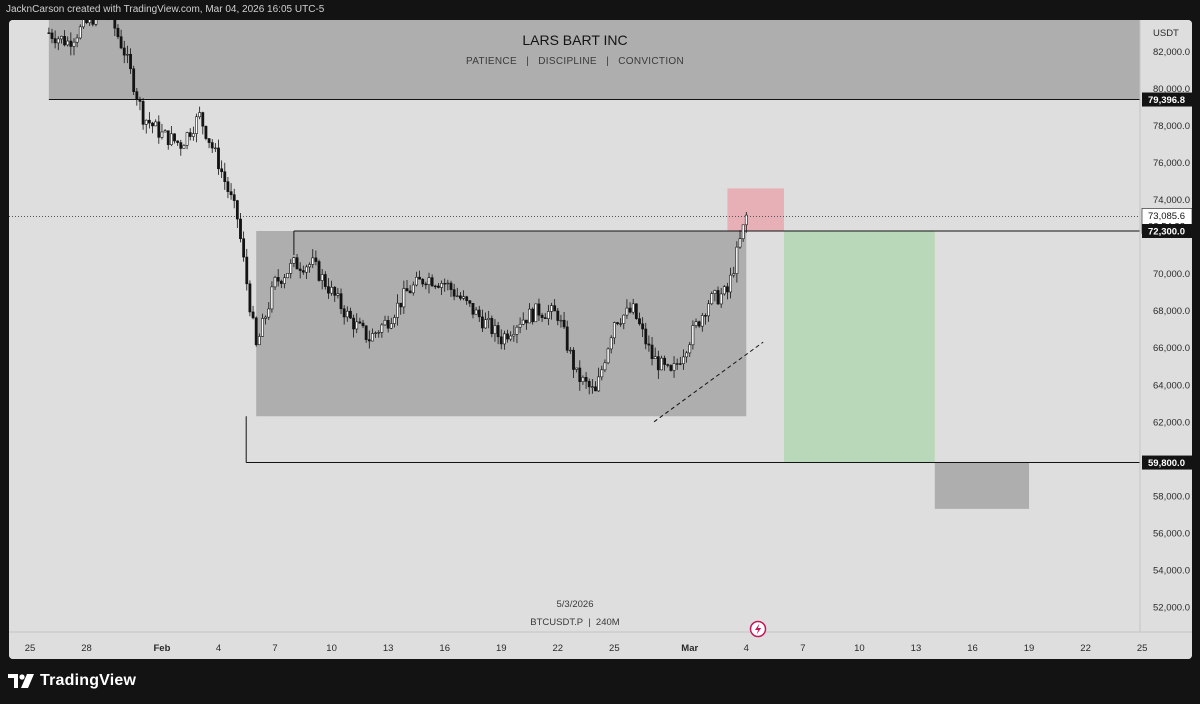  Describe the element at coordinates (72, 681) in the screenshot. I see `tradingview-logo: TradingView` at that location.